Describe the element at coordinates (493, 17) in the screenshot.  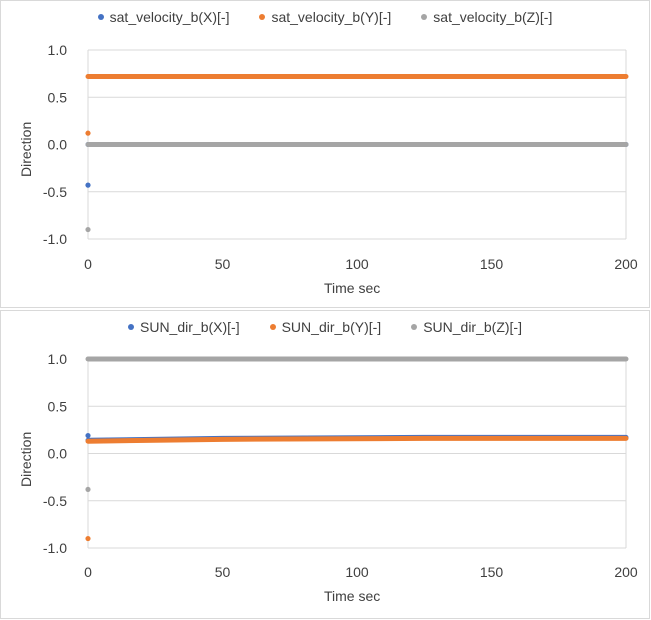
I see `legend-label: sat_velocity_b(Z)[-]` at that location.